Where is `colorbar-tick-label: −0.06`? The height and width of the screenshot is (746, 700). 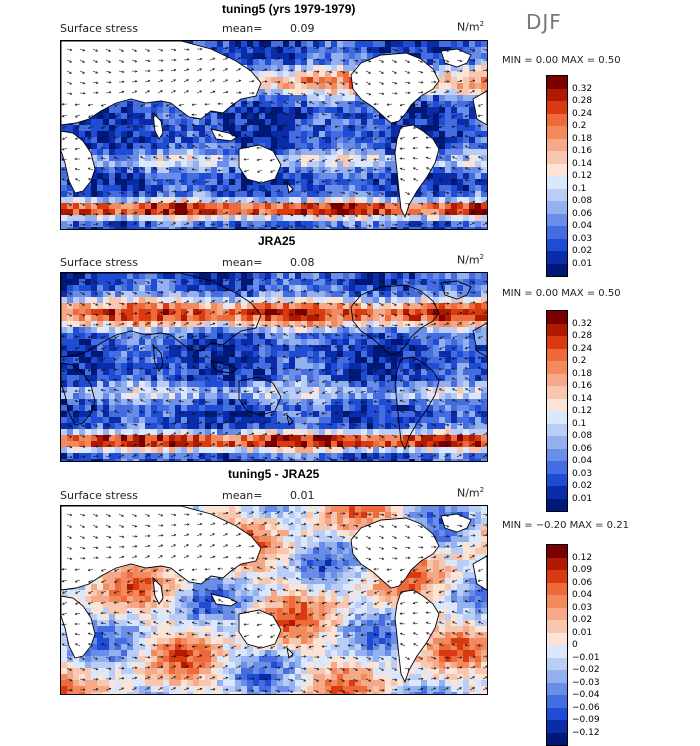
colorbar-tick-label: −0.06 is located at coordinates (586, 708).